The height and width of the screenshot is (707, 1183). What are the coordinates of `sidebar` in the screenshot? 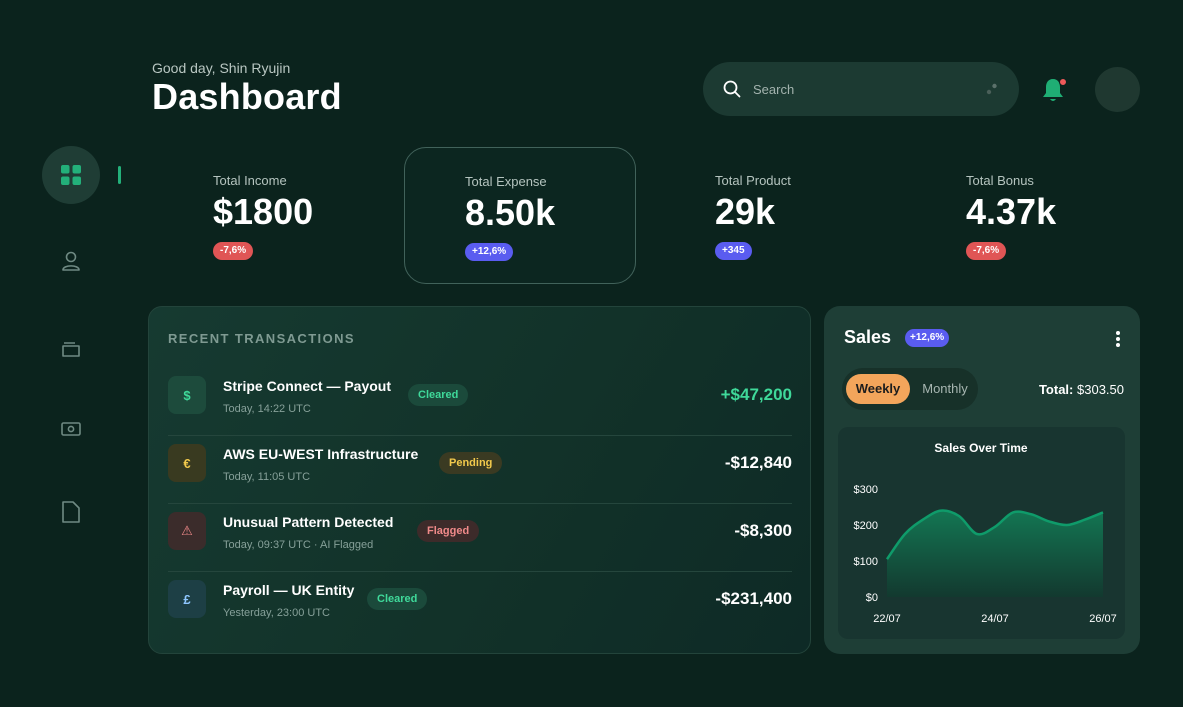 It's located at (70, 353).